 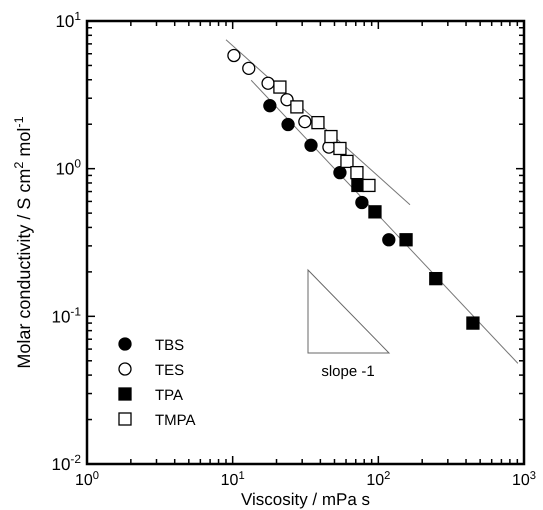 I want to click on y-tick-label: 10$^{0}$, so click(x=68, y=167).